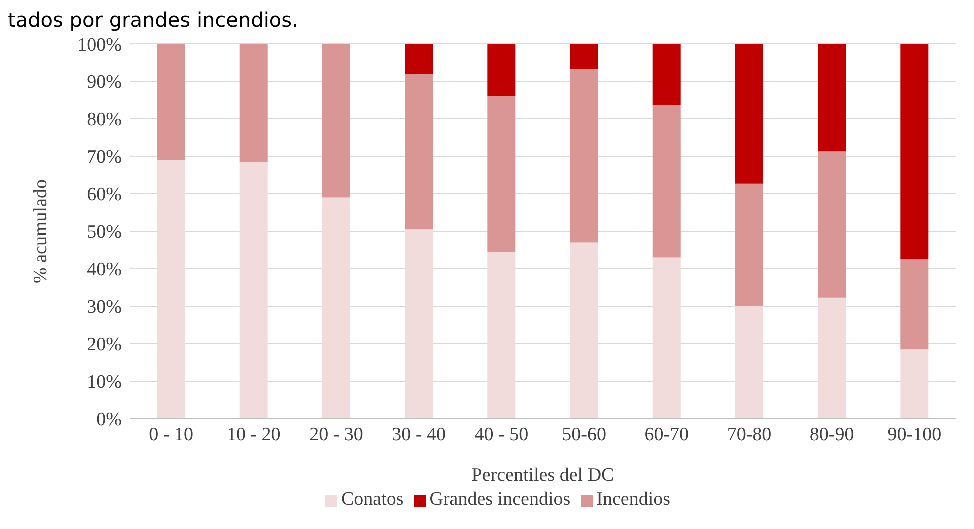 This screenshot has height=529, width=974. I want to click on x-tick-label: 0 - 10, so click(171, 435).